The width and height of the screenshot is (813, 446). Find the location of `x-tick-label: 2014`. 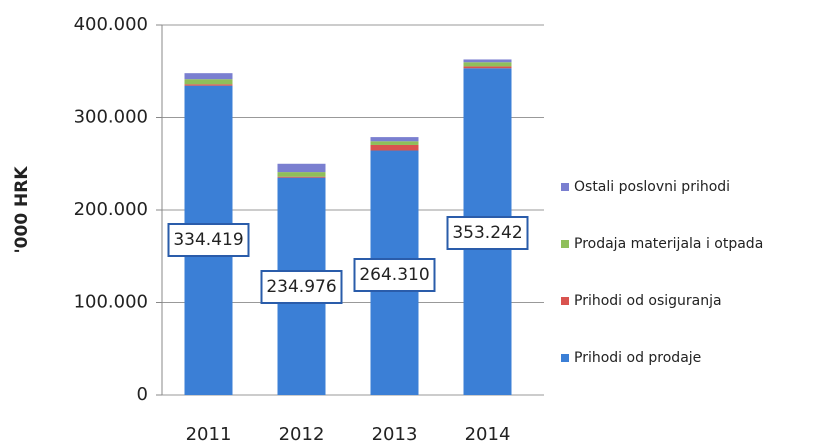

x-tick-label: 2014 is located at coordinates (488, 434).